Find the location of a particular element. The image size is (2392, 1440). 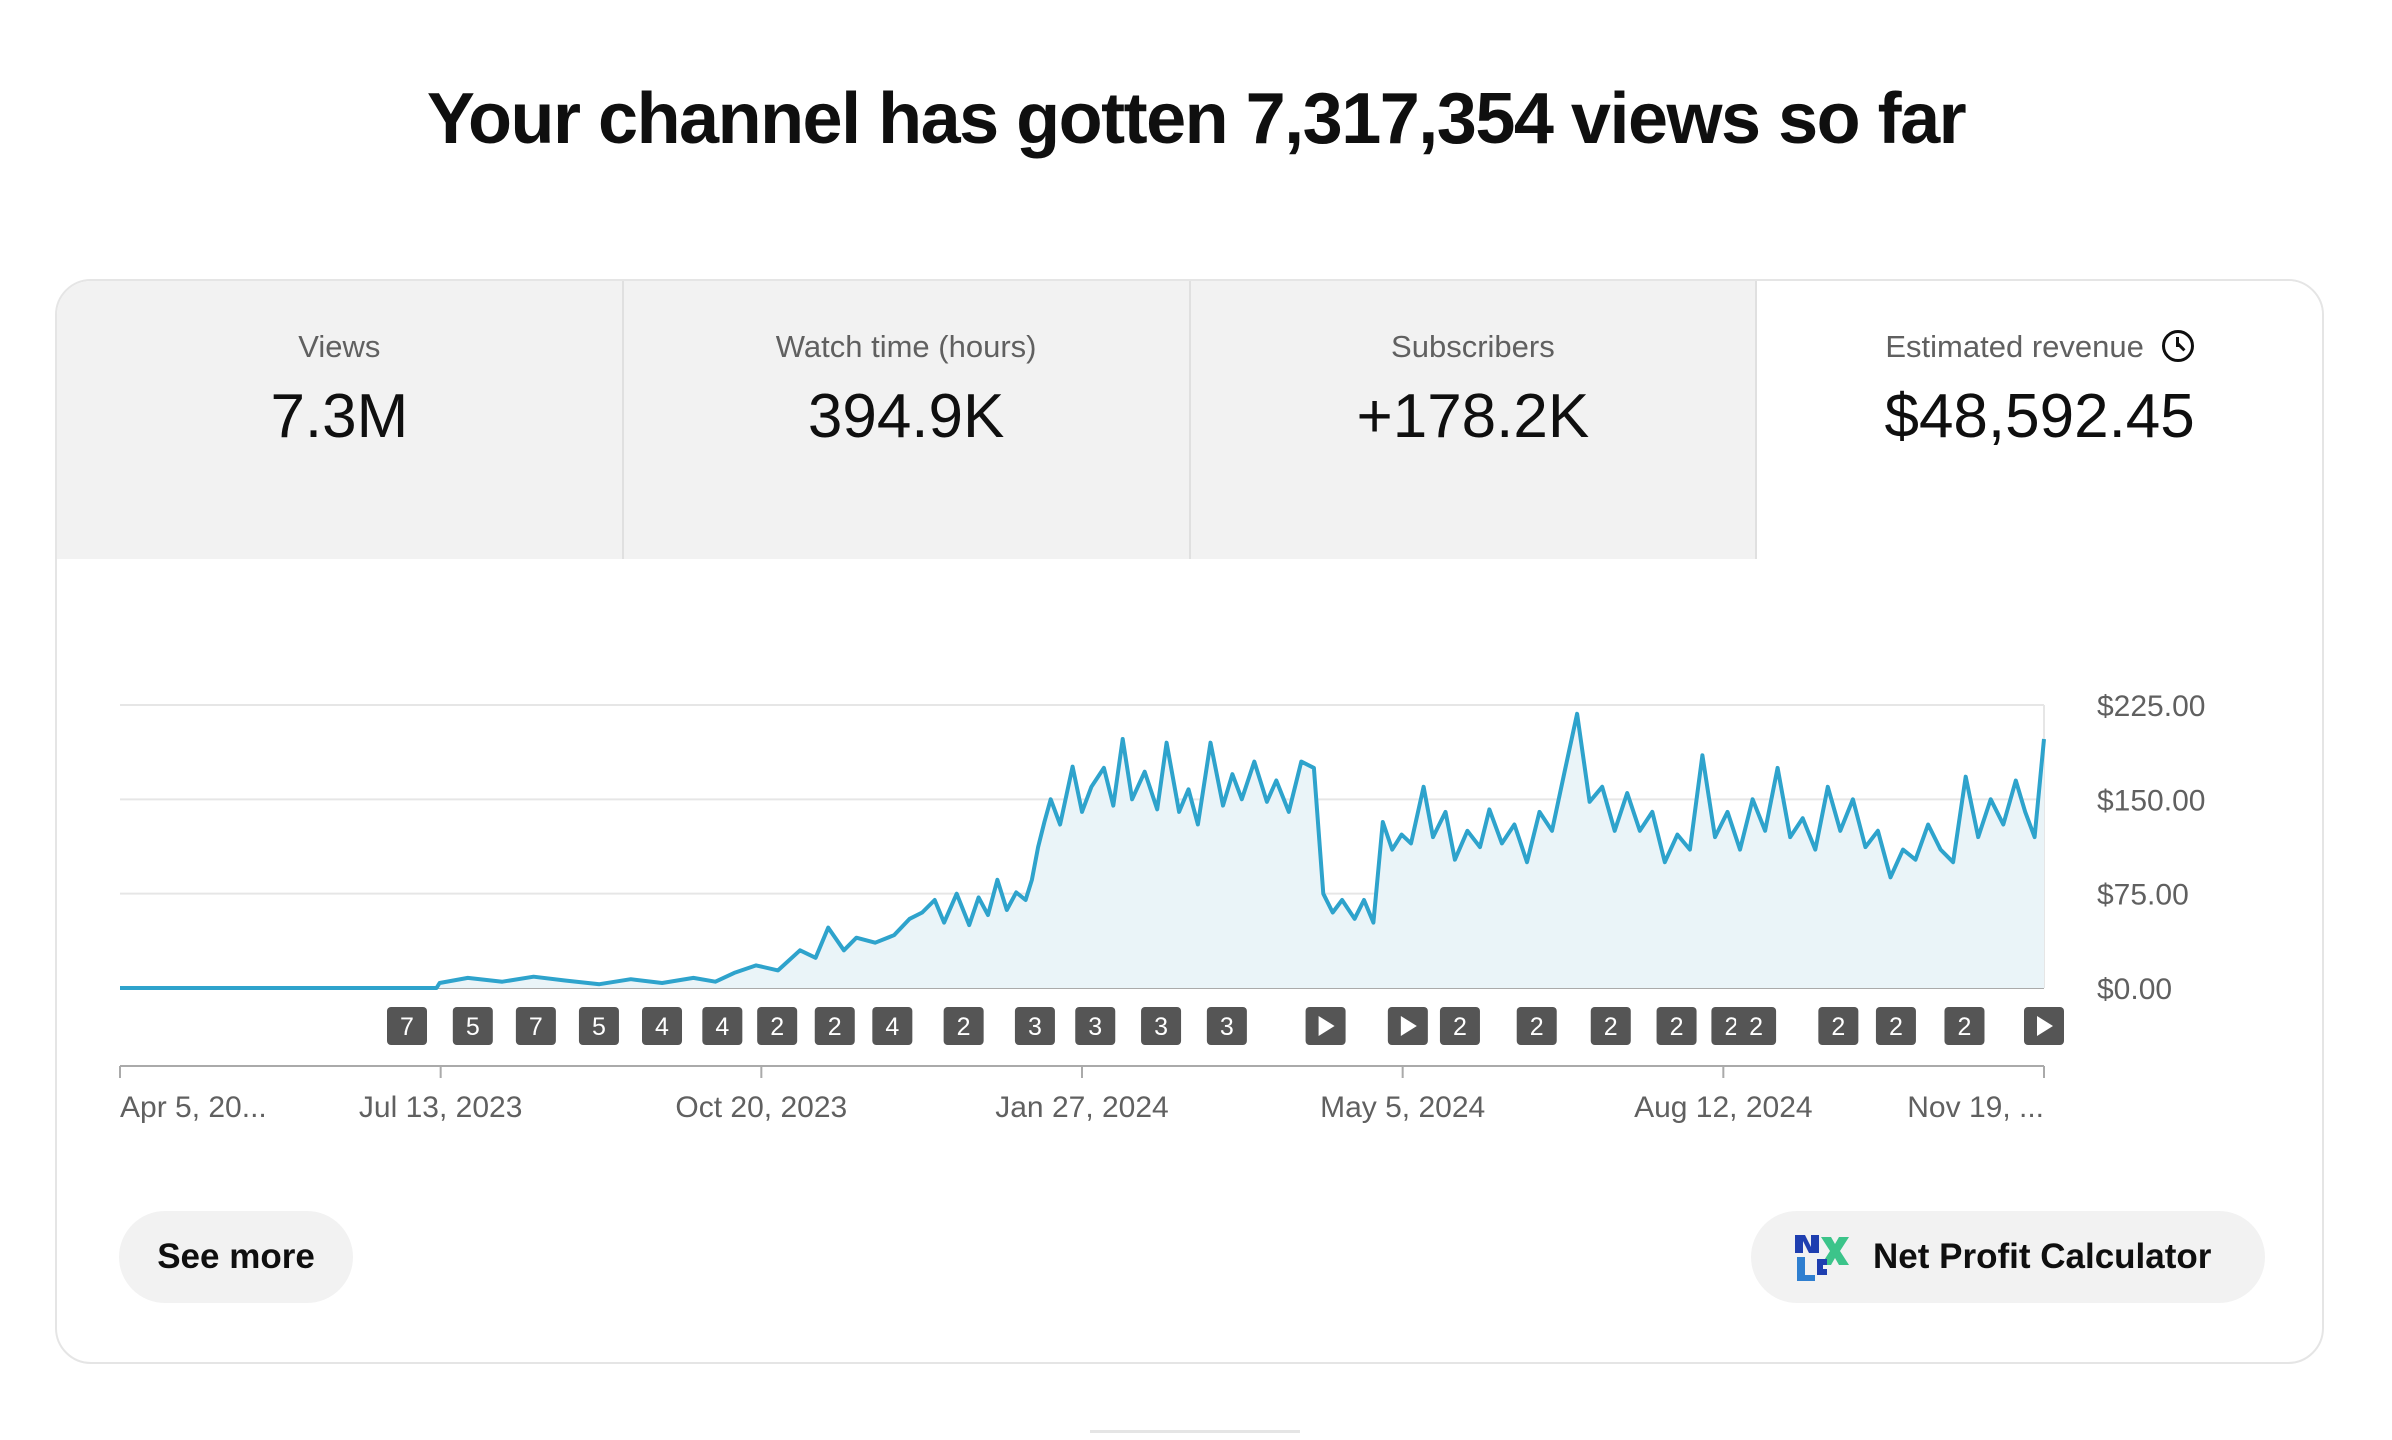

tab-revenue-value: $48,592.45 is located at coordinates (2039, 416).